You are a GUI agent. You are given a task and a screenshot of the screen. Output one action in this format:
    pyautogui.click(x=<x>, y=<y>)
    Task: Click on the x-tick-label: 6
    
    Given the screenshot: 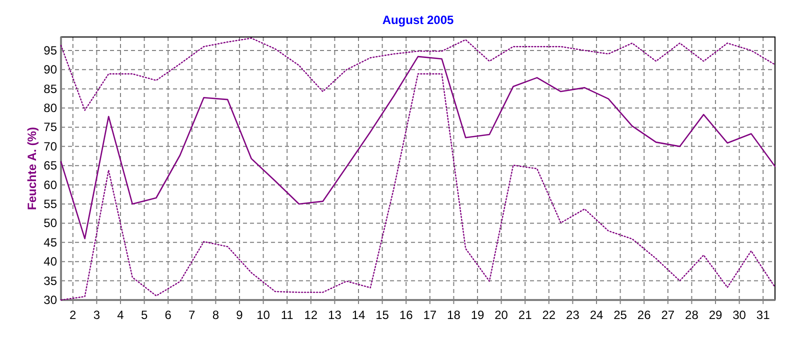 What is the action you would take?
    pyautogui.click(x=168, y=315)
    